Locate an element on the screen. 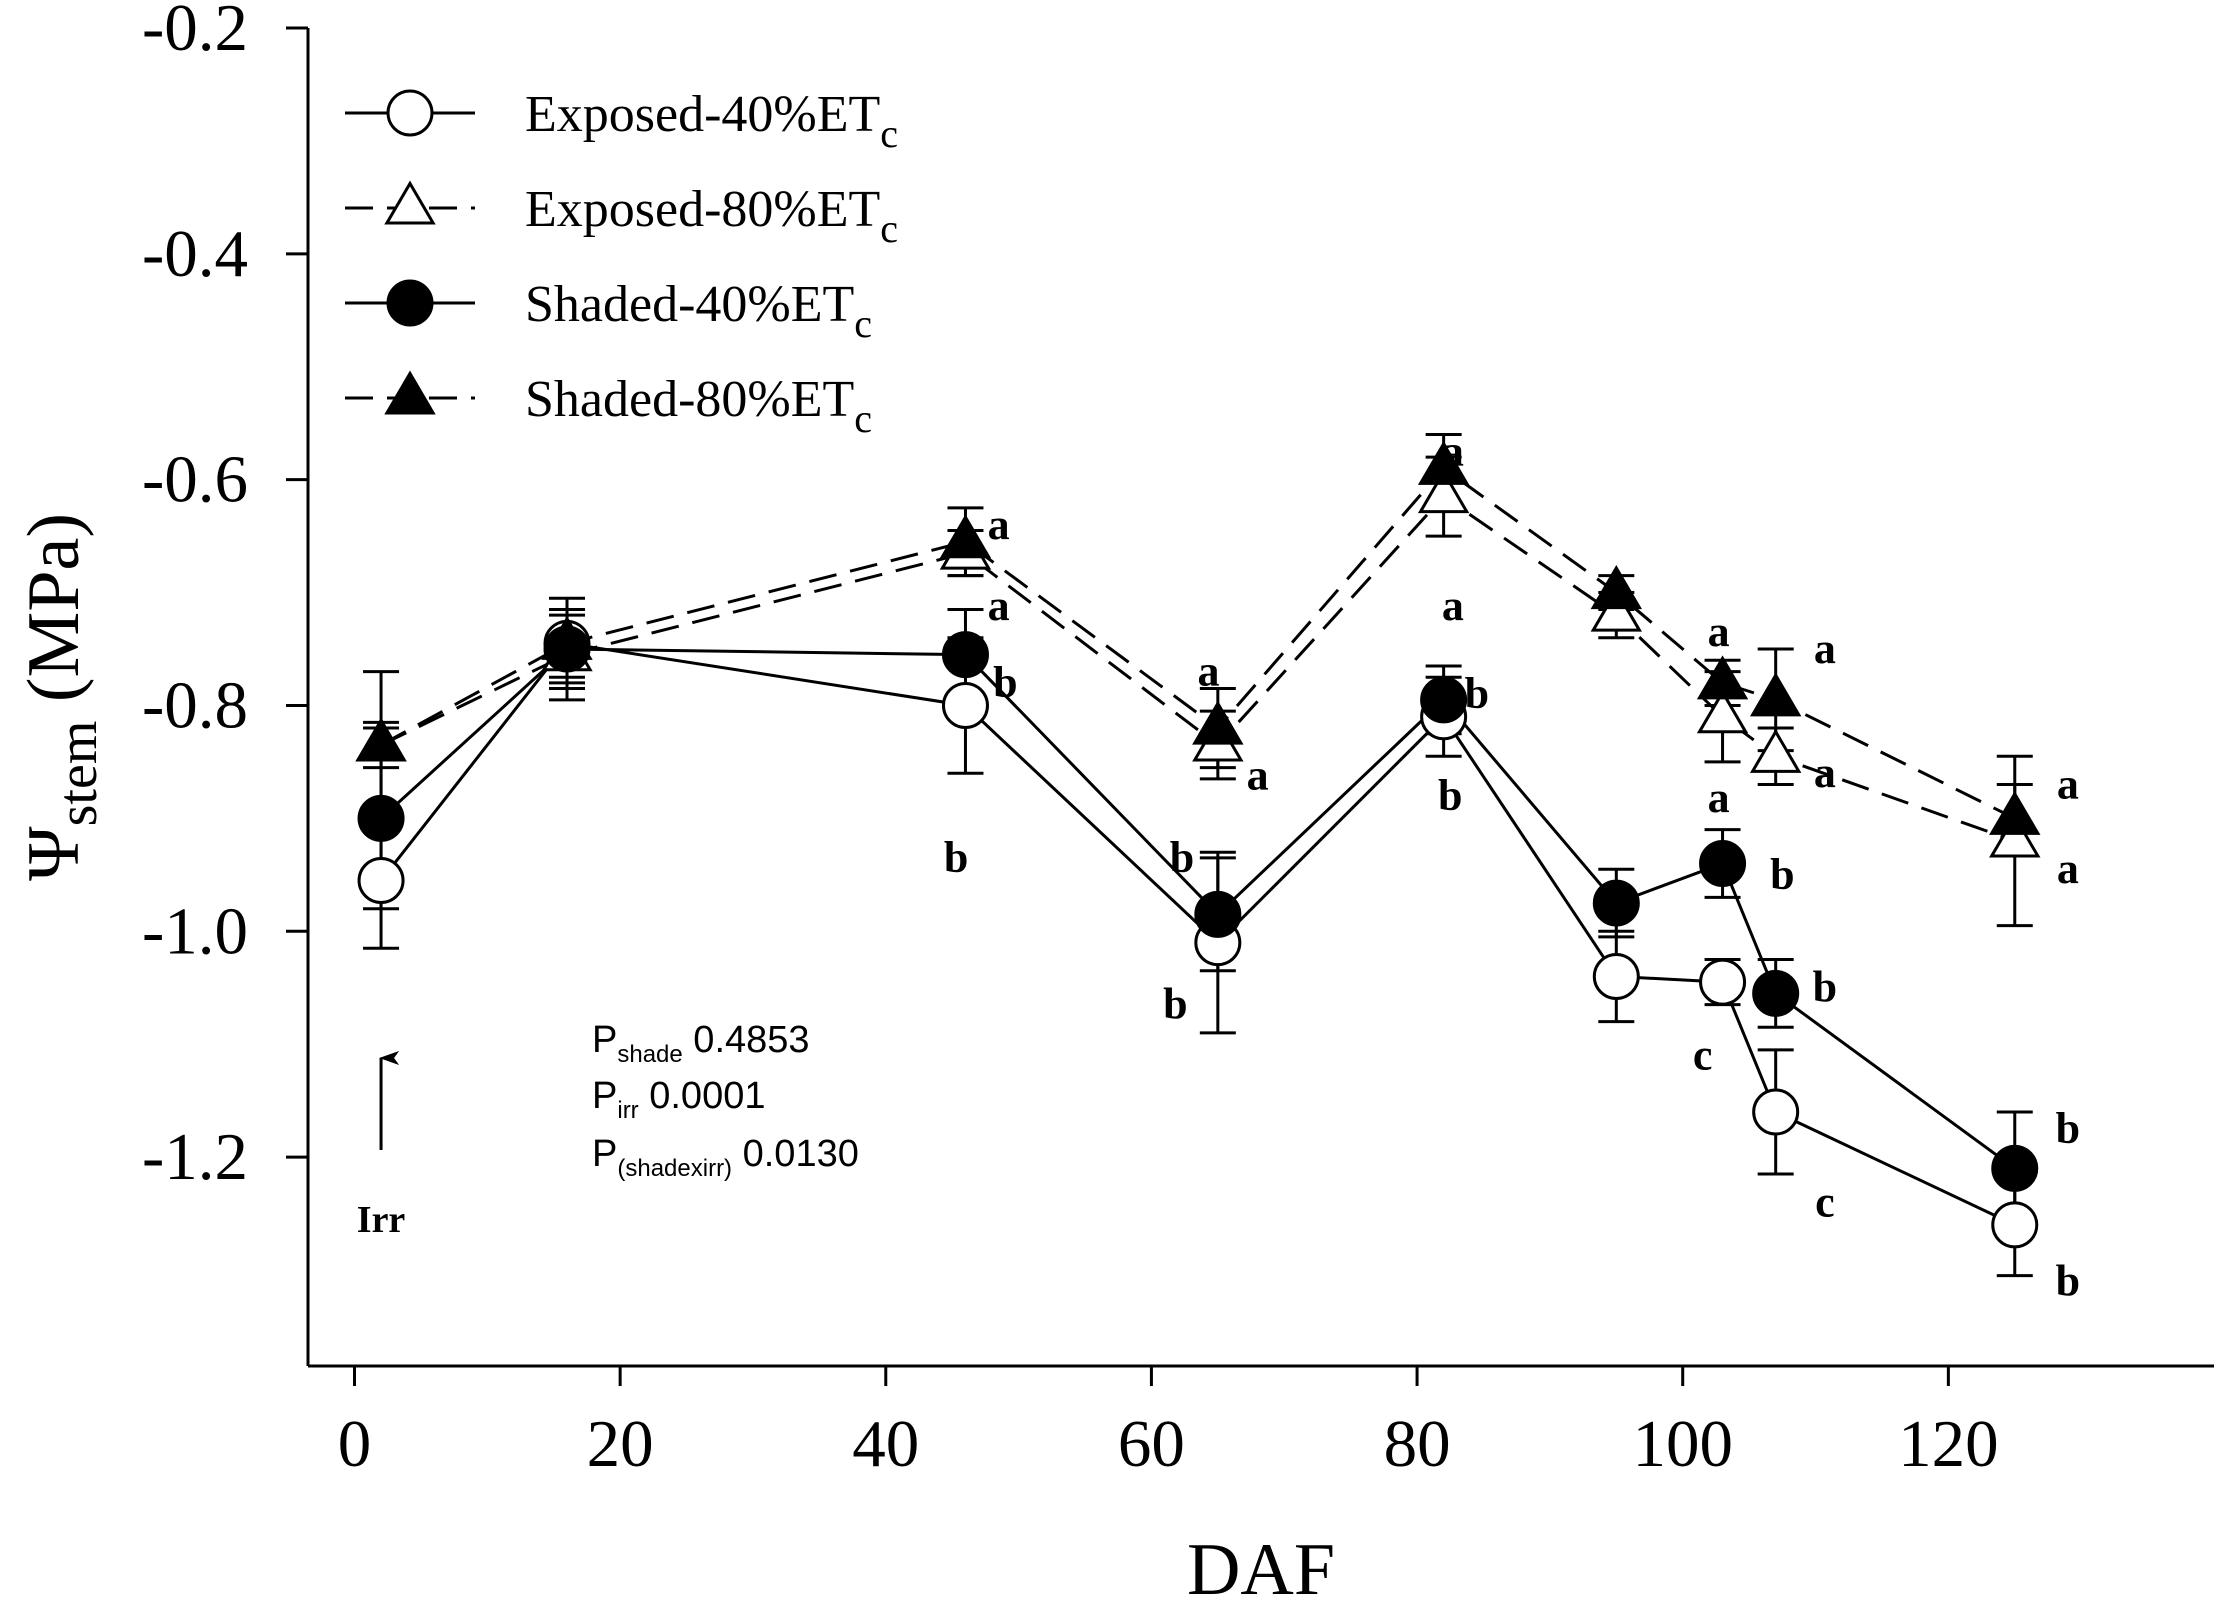  legend-item-exposed-80: Exposed-80%ETc is located at coordinates (621, 215).